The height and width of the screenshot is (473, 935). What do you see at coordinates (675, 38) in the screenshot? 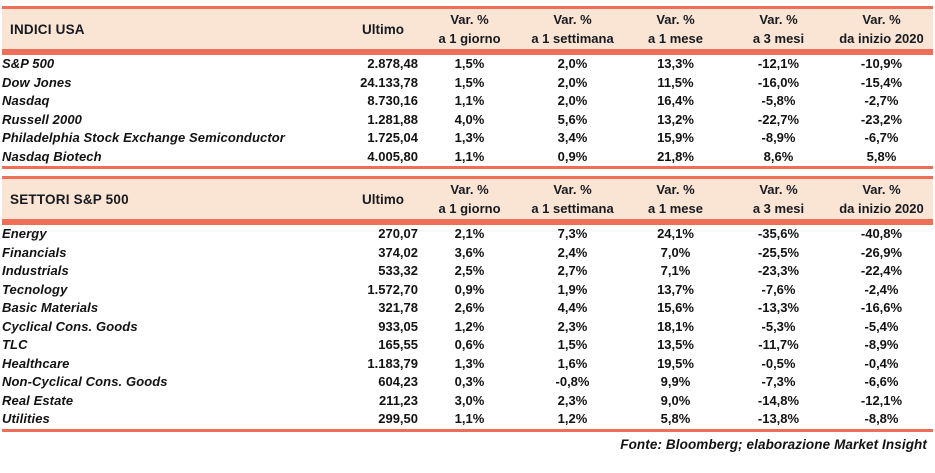
I see `column-header-bottom: a 1 mese` at bounding box center [675, 38].